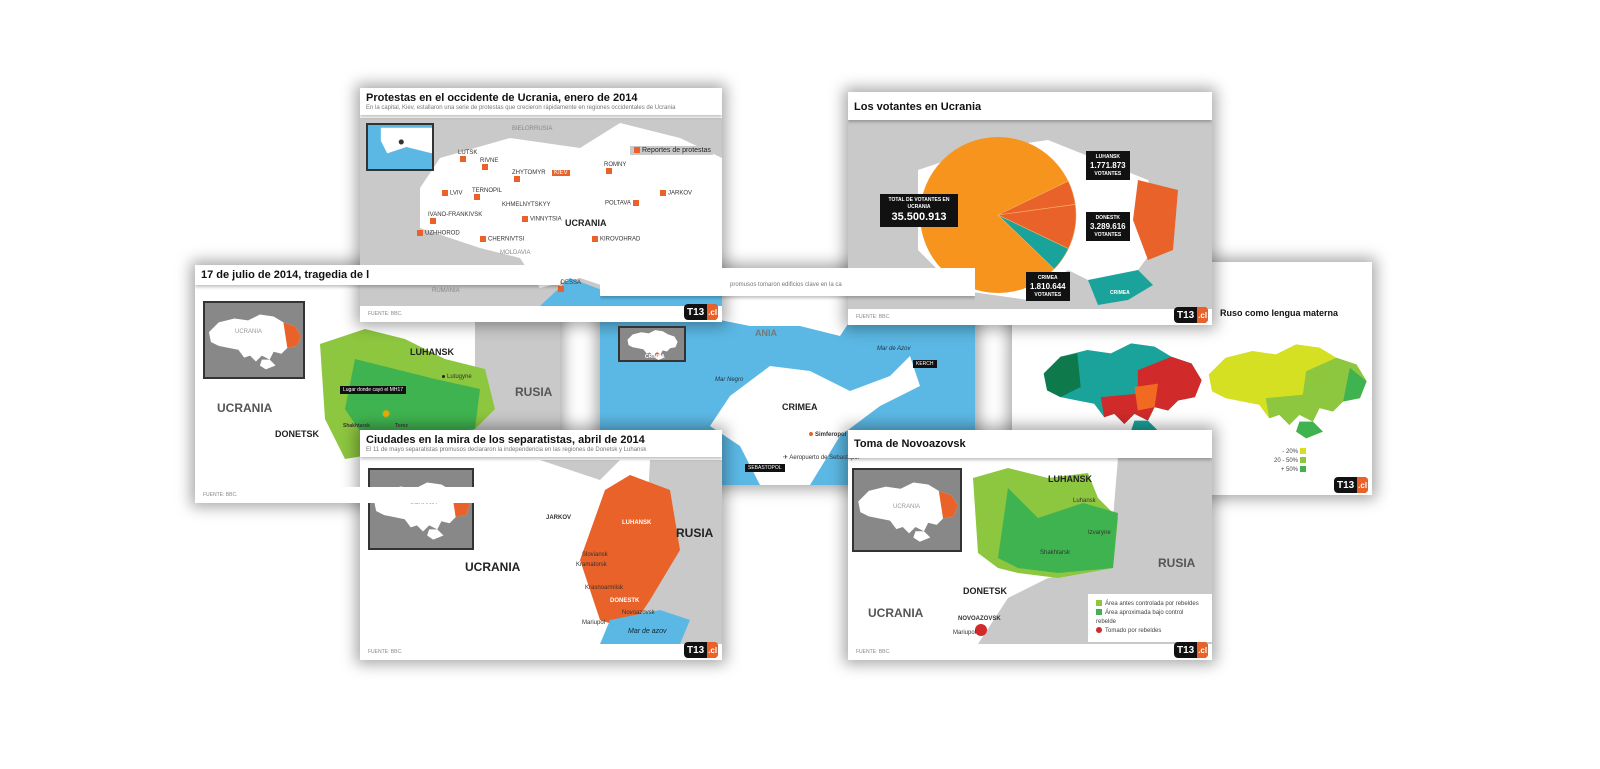 Image resolution: width=1600 pixels, height=769 pixels. I want to click on inset-label: CRIMEA, so click(655, 357).